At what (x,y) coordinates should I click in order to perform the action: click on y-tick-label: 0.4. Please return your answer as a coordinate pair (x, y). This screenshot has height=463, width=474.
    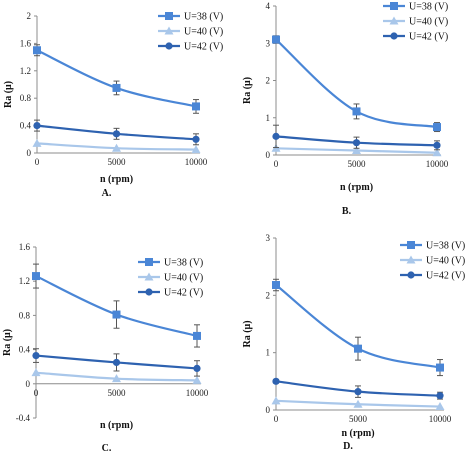
    Looking at the image, I should click on (25, 350).